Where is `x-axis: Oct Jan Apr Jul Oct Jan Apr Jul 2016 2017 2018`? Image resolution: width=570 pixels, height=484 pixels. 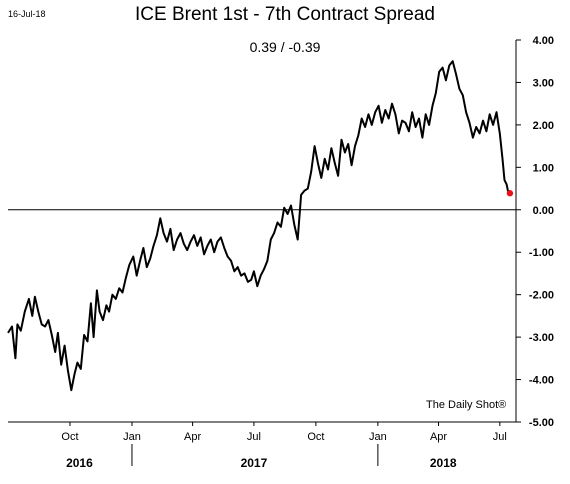
x-axis: Oct Jan Apr Jul Oct Jan Apr Jul 2016 2017 2018 is located at coordinates (262, 445).